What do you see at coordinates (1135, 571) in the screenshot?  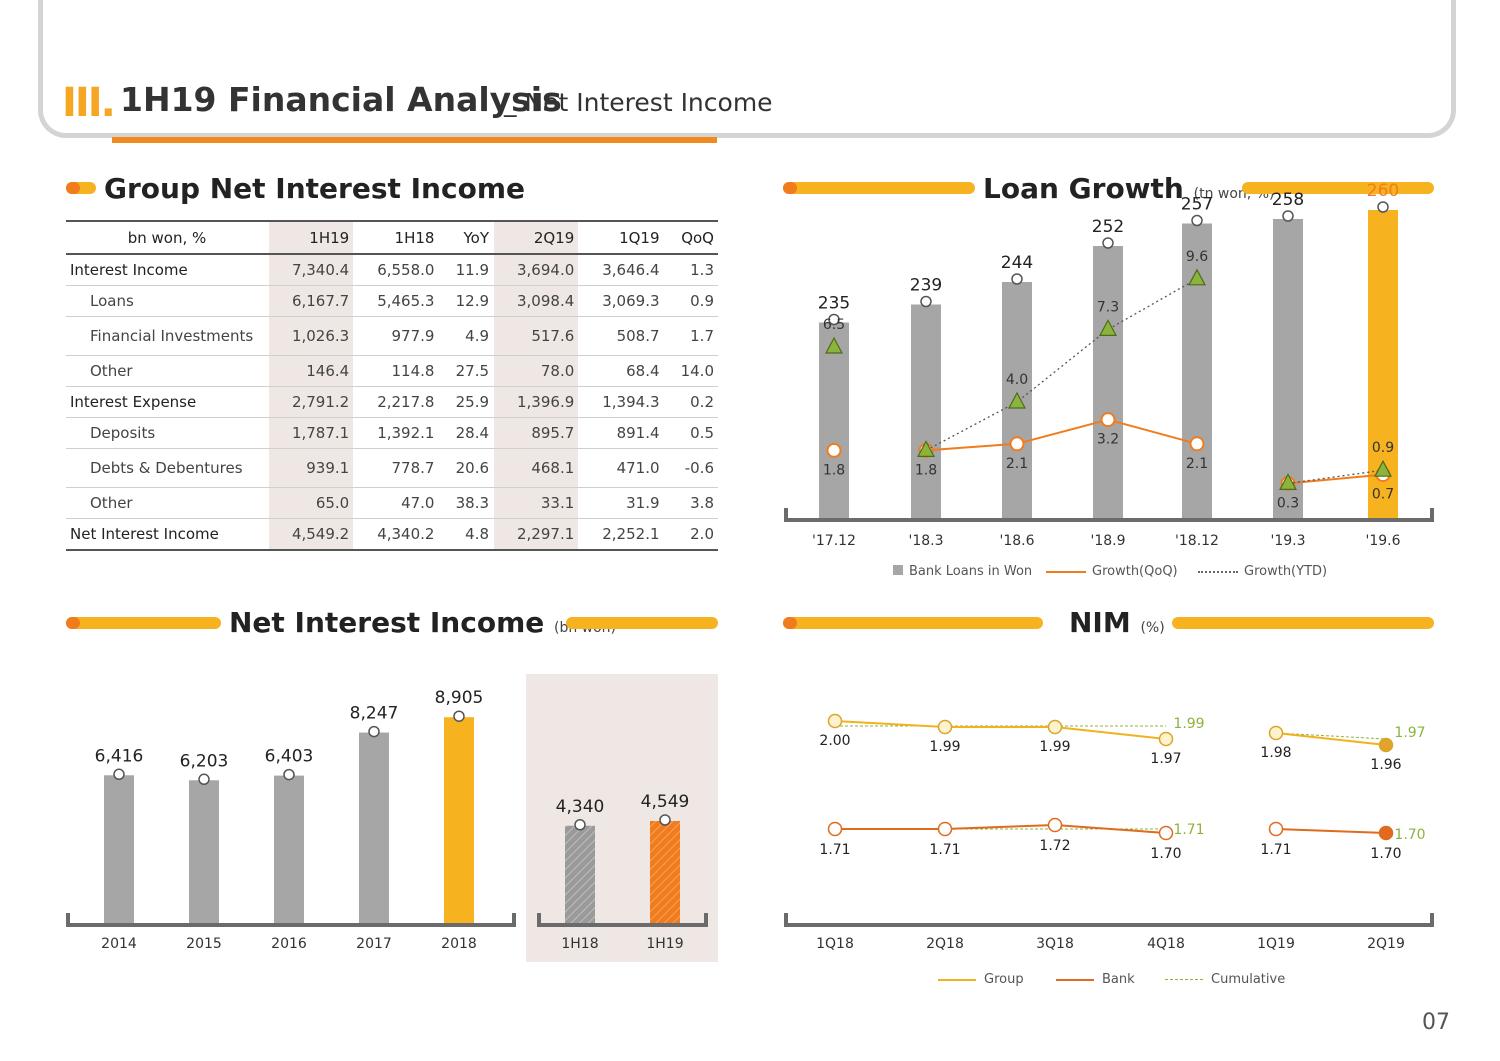 I see `legend-label: Growth(QoQ)` at bounding box center [1135, 571].